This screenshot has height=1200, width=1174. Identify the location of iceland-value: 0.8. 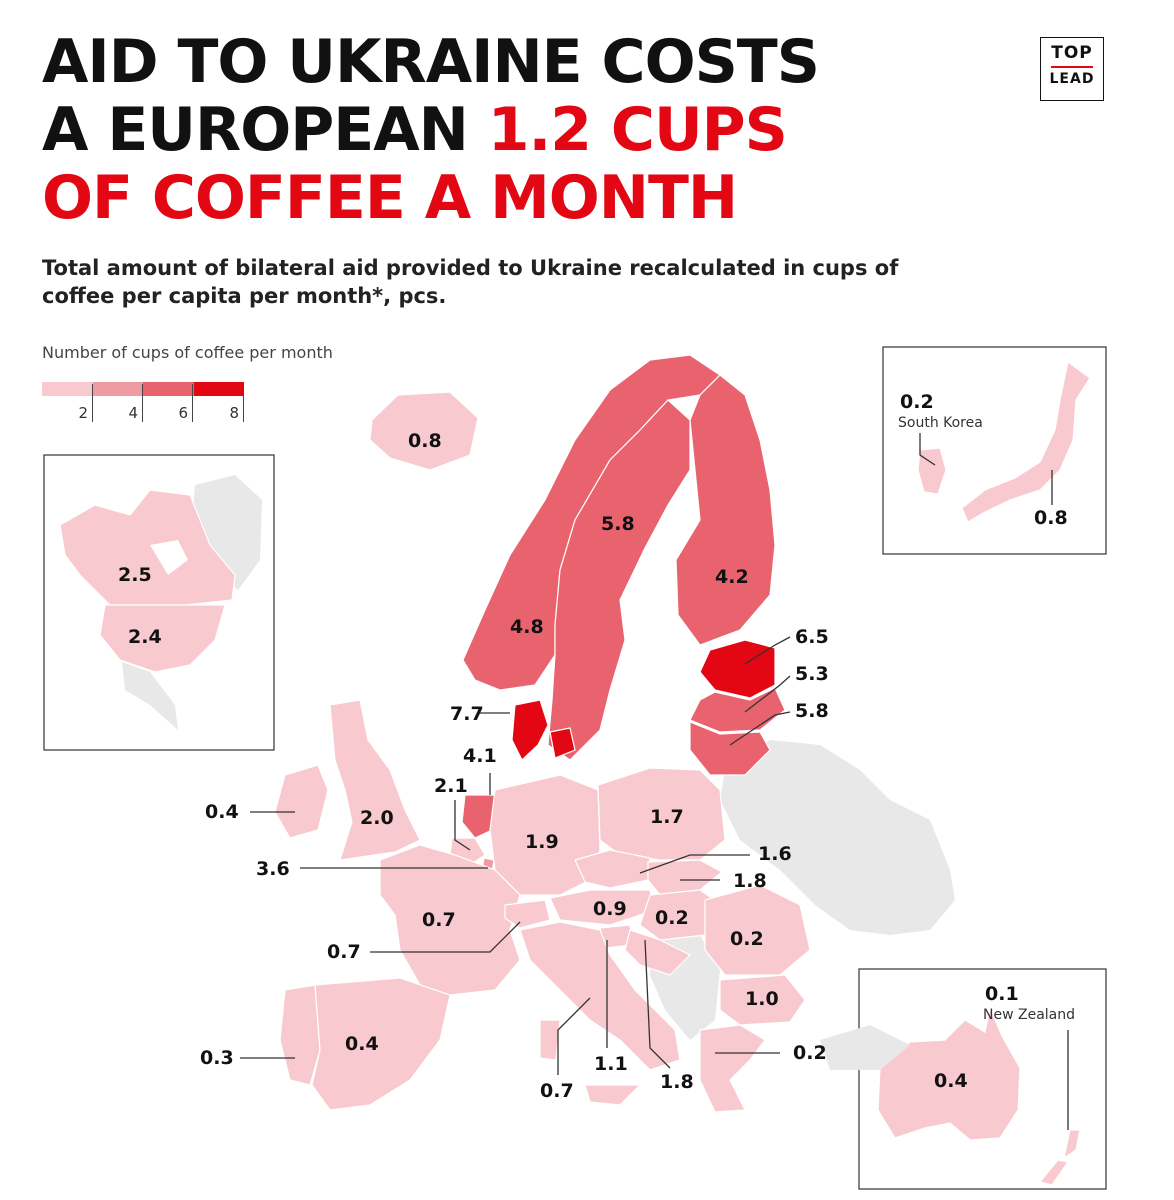
(425, 441).